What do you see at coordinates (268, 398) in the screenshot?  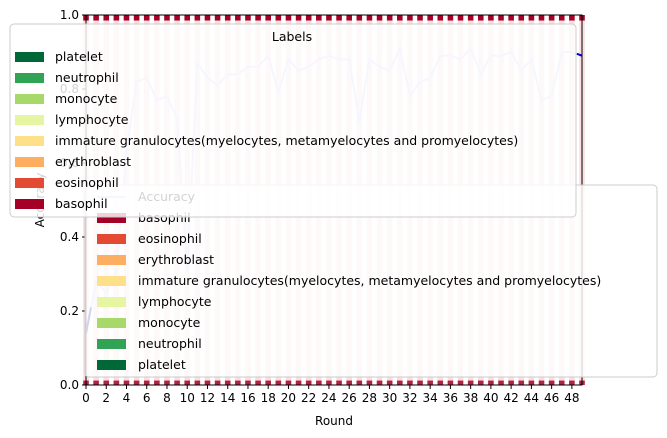 I see `x-tick-label: 18` at bounding box center [268, 398].